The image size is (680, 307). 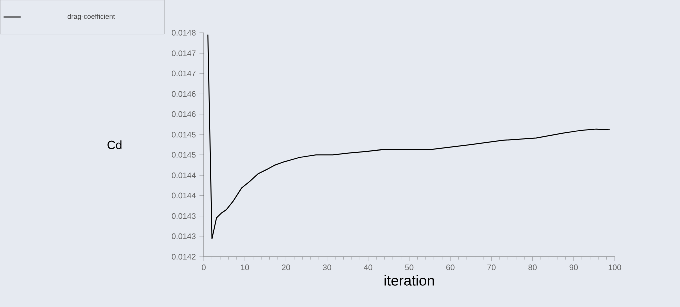 What do you see at coordinates (409, 280) in the screenshot?
I see `x-axis-title: iteration` at bounding box center [409, 280].